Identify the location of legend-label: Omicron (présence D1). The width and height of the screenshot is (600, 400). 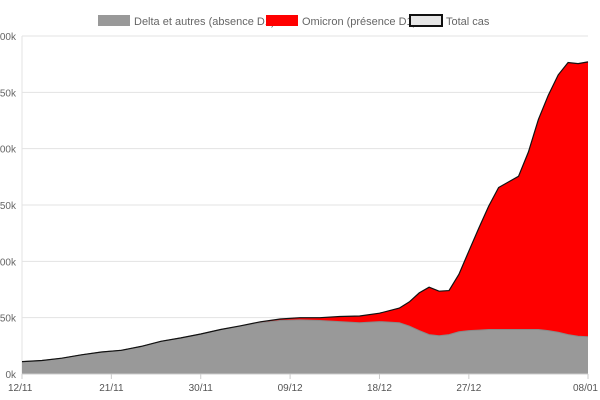
(359, 22).